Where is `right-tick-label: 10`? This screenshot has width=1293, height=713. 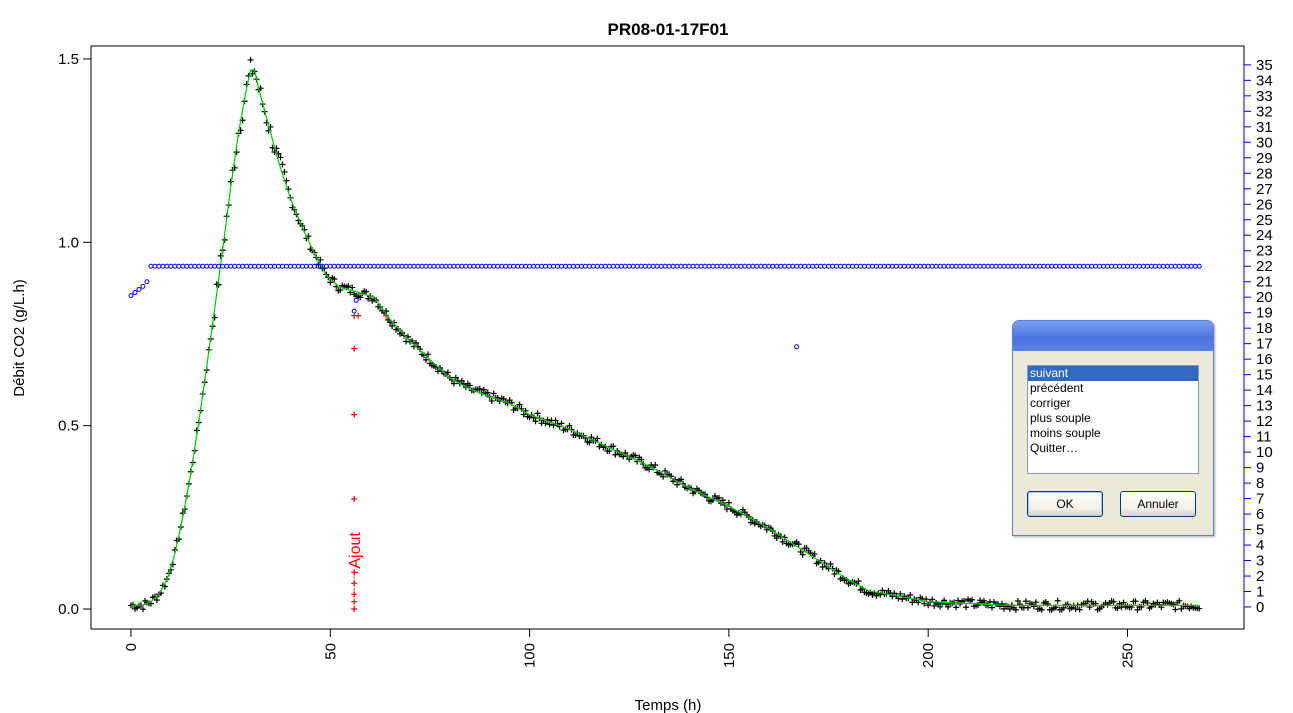 right-tick-label: 10 is located at coordinates (1264, 452).